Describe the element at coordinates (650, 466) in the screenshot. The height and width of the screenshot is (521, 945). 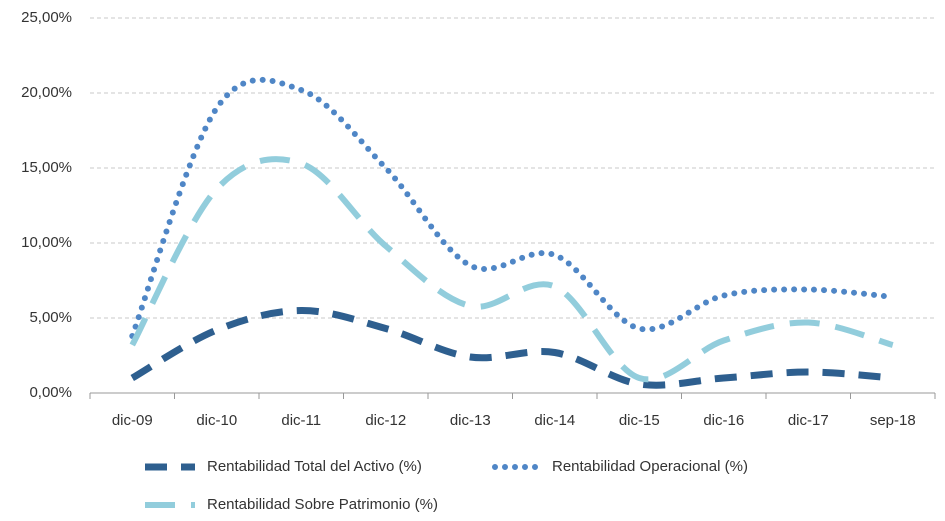
I see `legend-label: Rentabilidad Operacional (%)` at that location.